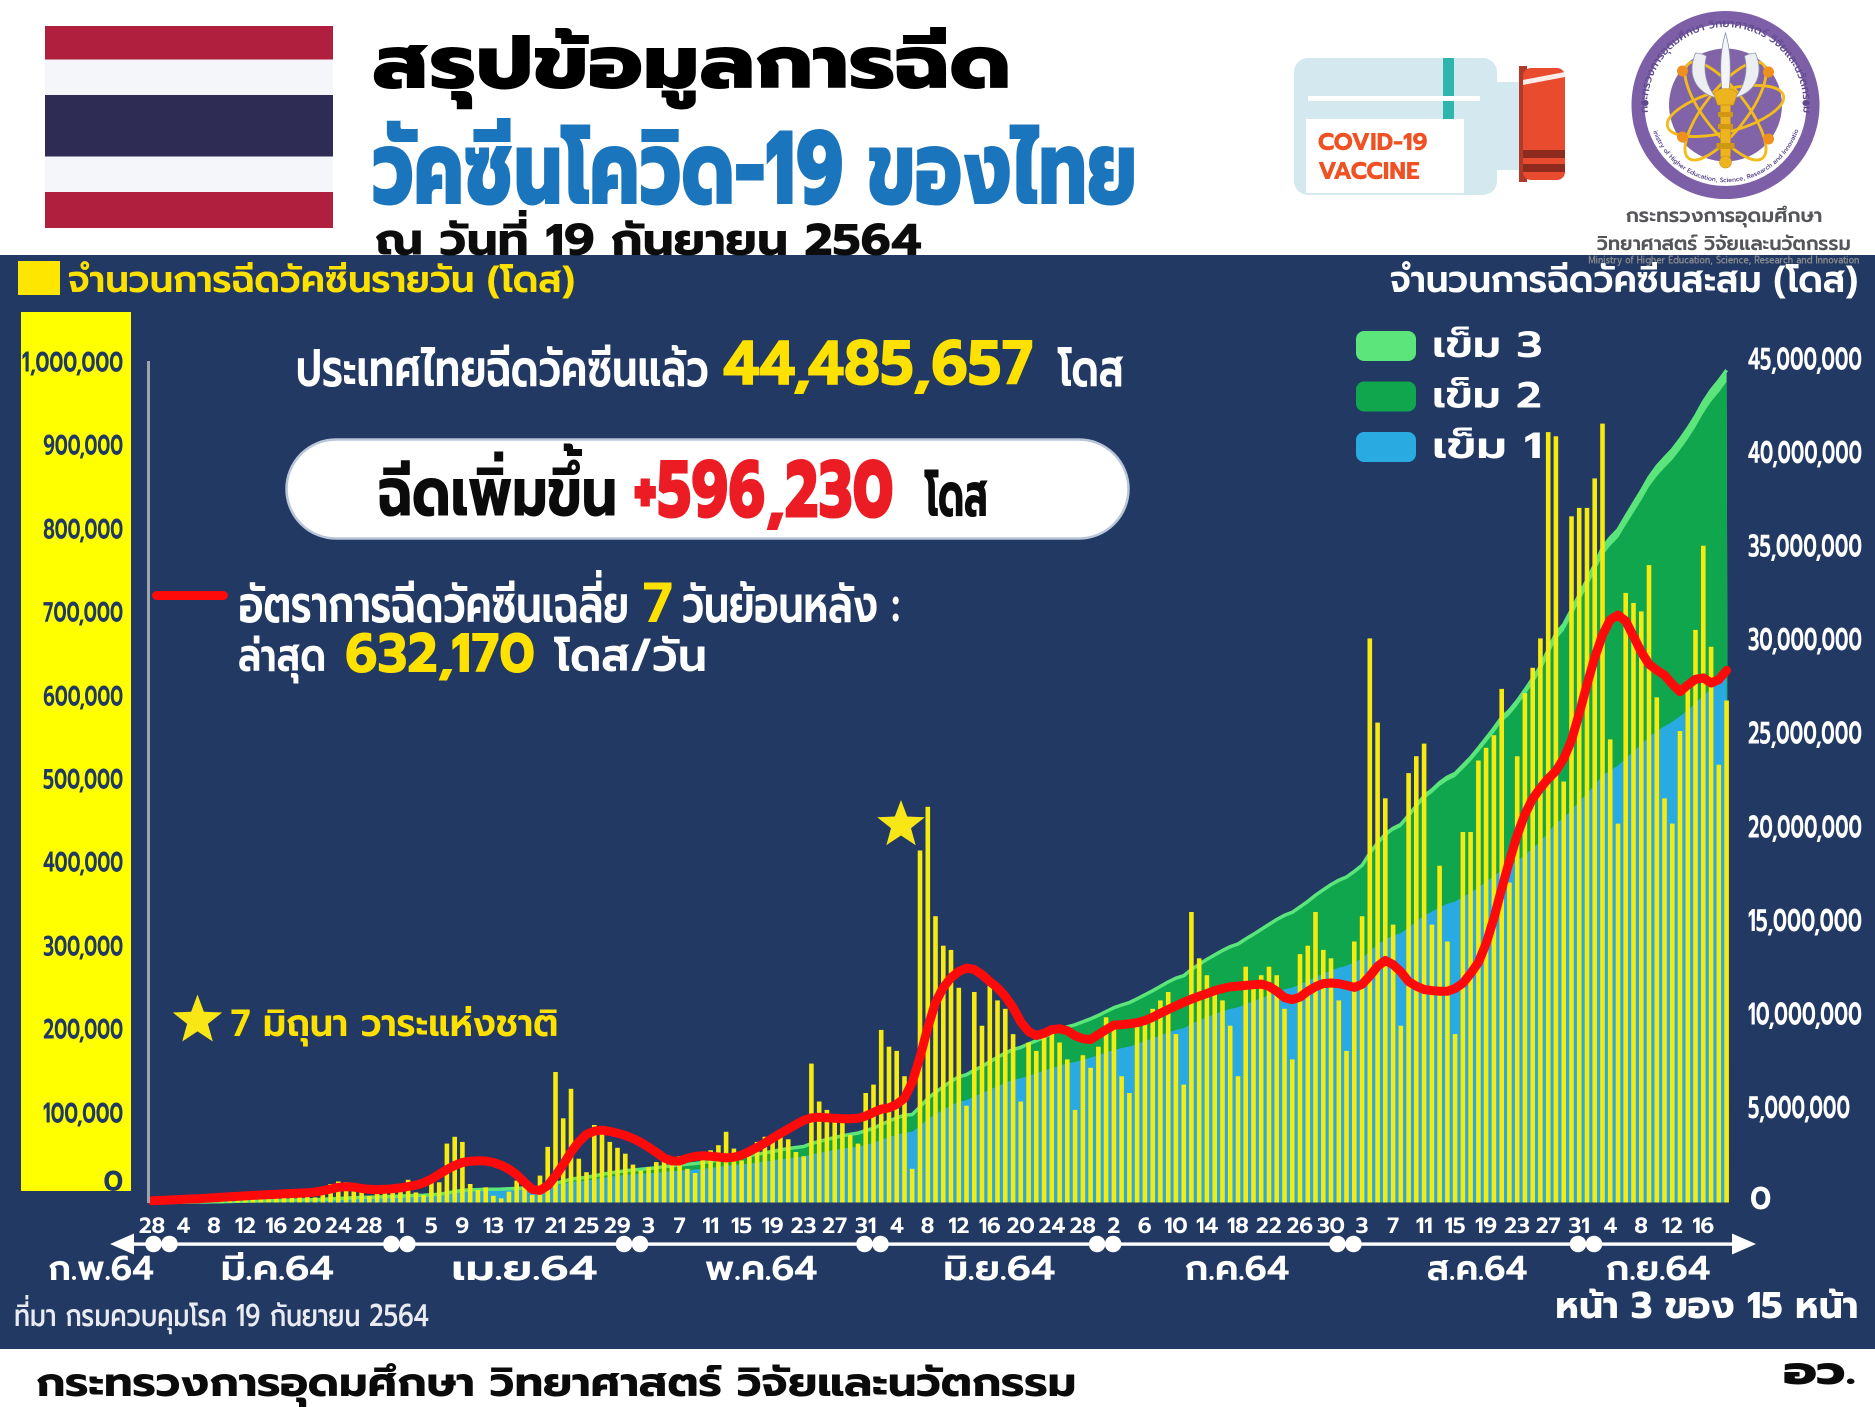 The height and width of the screenshot is (1407, 1875). Describe the element at coordinates (1805, 640) in the screenshot. I see `svg-text: 30,000,000` at that location.